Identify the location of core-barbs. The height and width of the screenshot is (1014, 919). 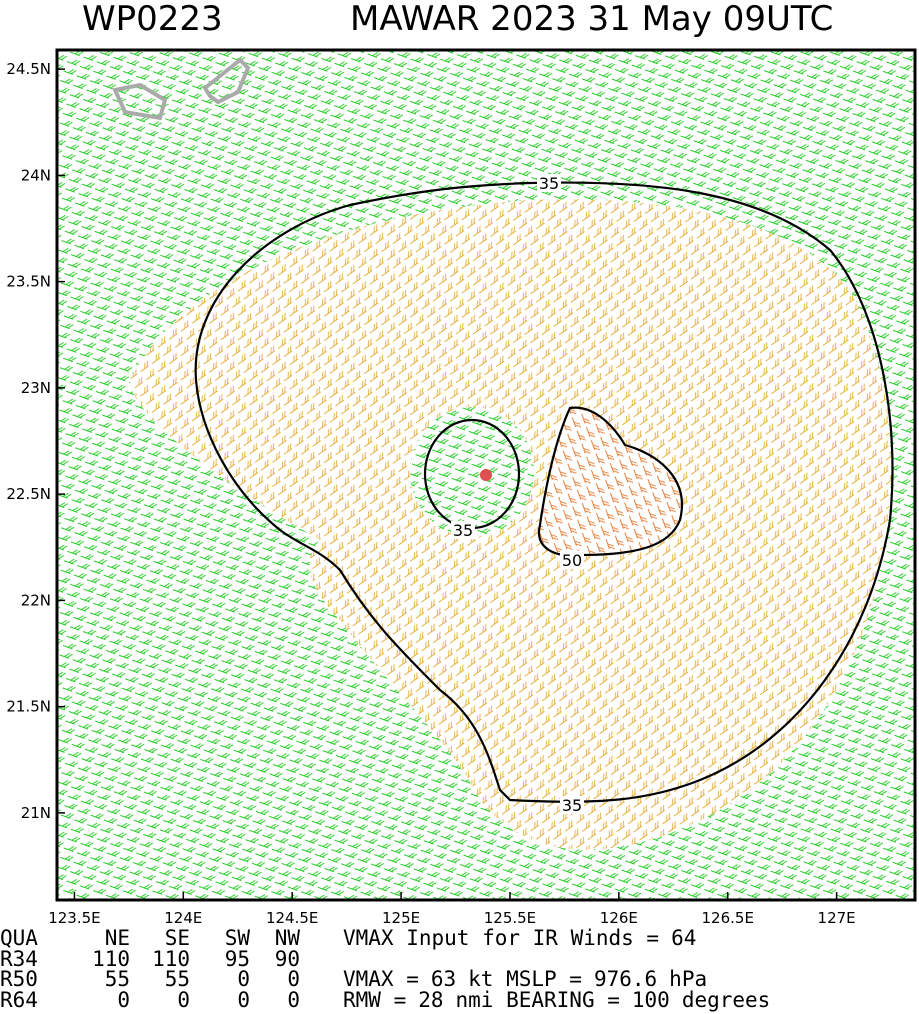
(472, 472).